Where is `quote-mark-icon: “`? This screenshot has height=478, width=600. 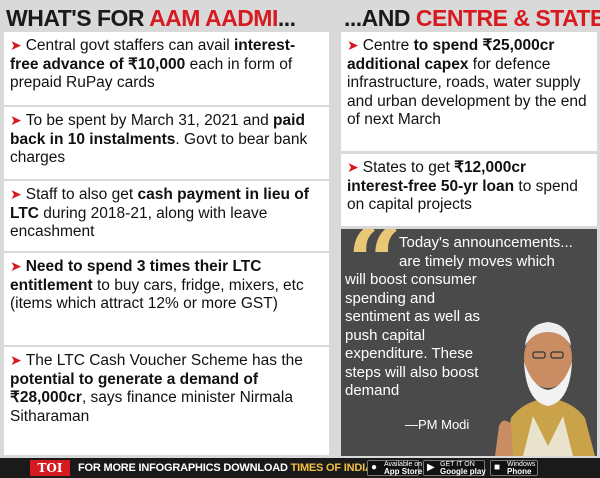 quote-mark-icon: “ is located at coordinates (375, 274).